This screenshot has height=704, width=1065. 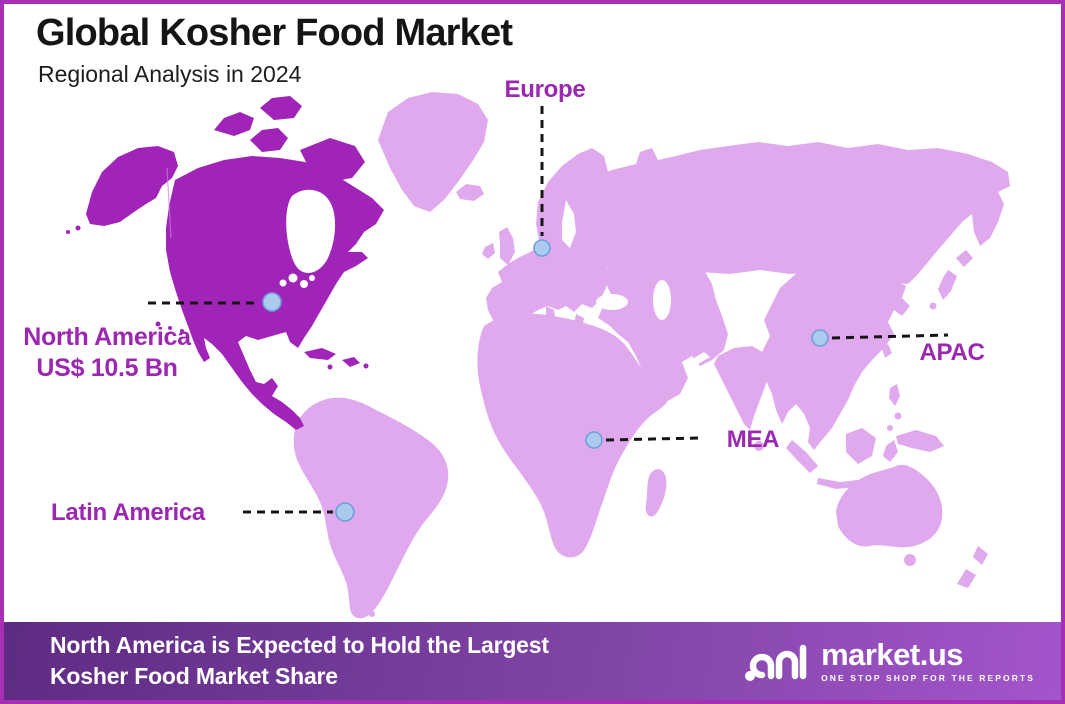 What do you see at coordinates (952, 352) in the screenshot?
I see `label-apac: APAC` at bounding box center [952, 352].